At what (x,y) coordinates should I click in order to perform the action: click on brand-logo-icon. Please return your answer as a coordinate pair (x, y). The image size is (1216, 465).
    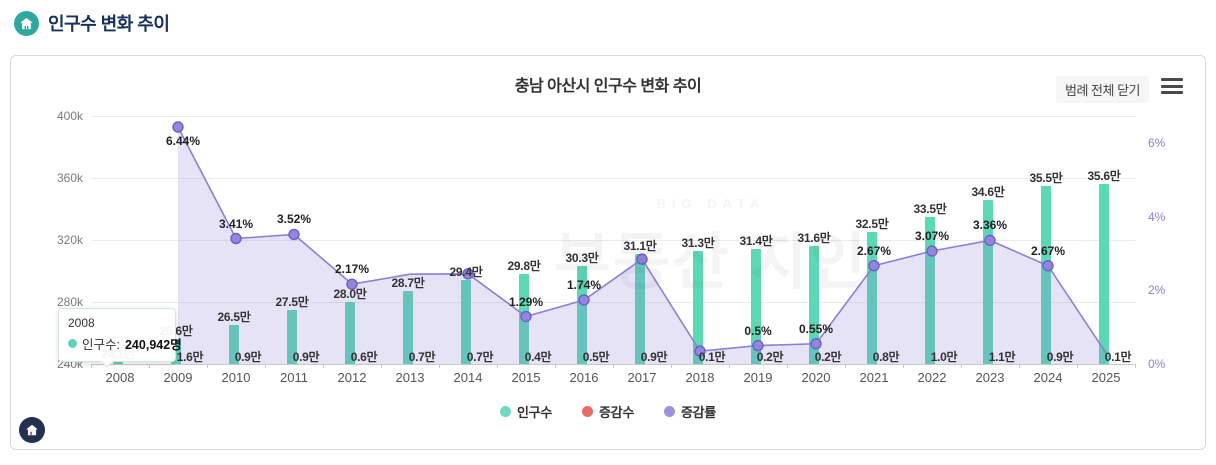
    Looking at the image, I should click on (32, 430).